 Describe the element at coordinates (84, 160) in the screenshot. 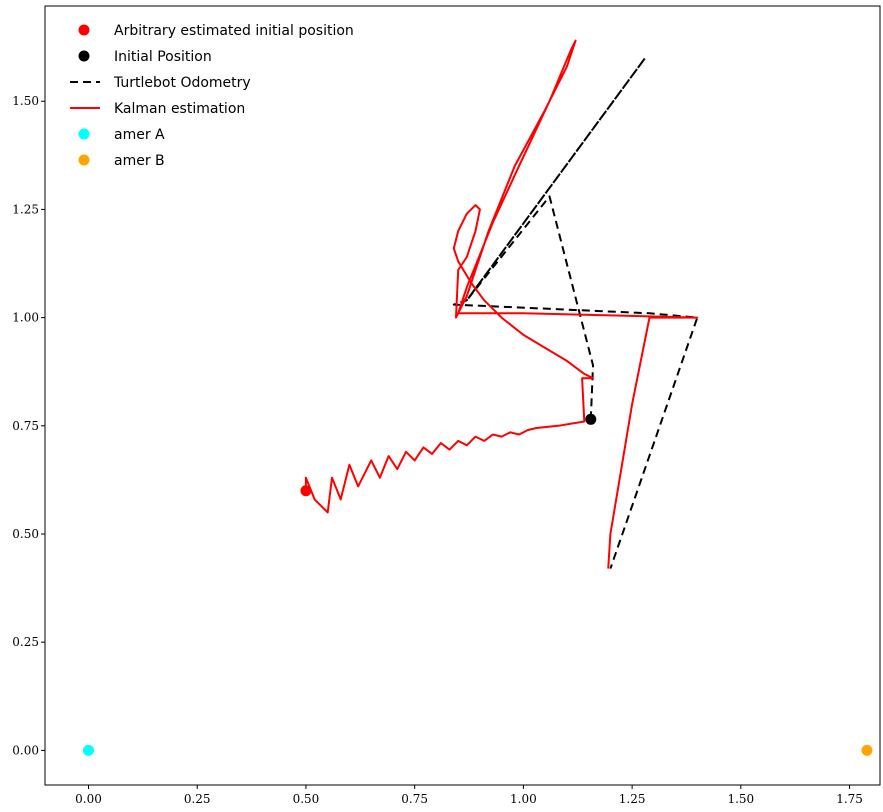

I see `legend-amer-b-marker` at that location.